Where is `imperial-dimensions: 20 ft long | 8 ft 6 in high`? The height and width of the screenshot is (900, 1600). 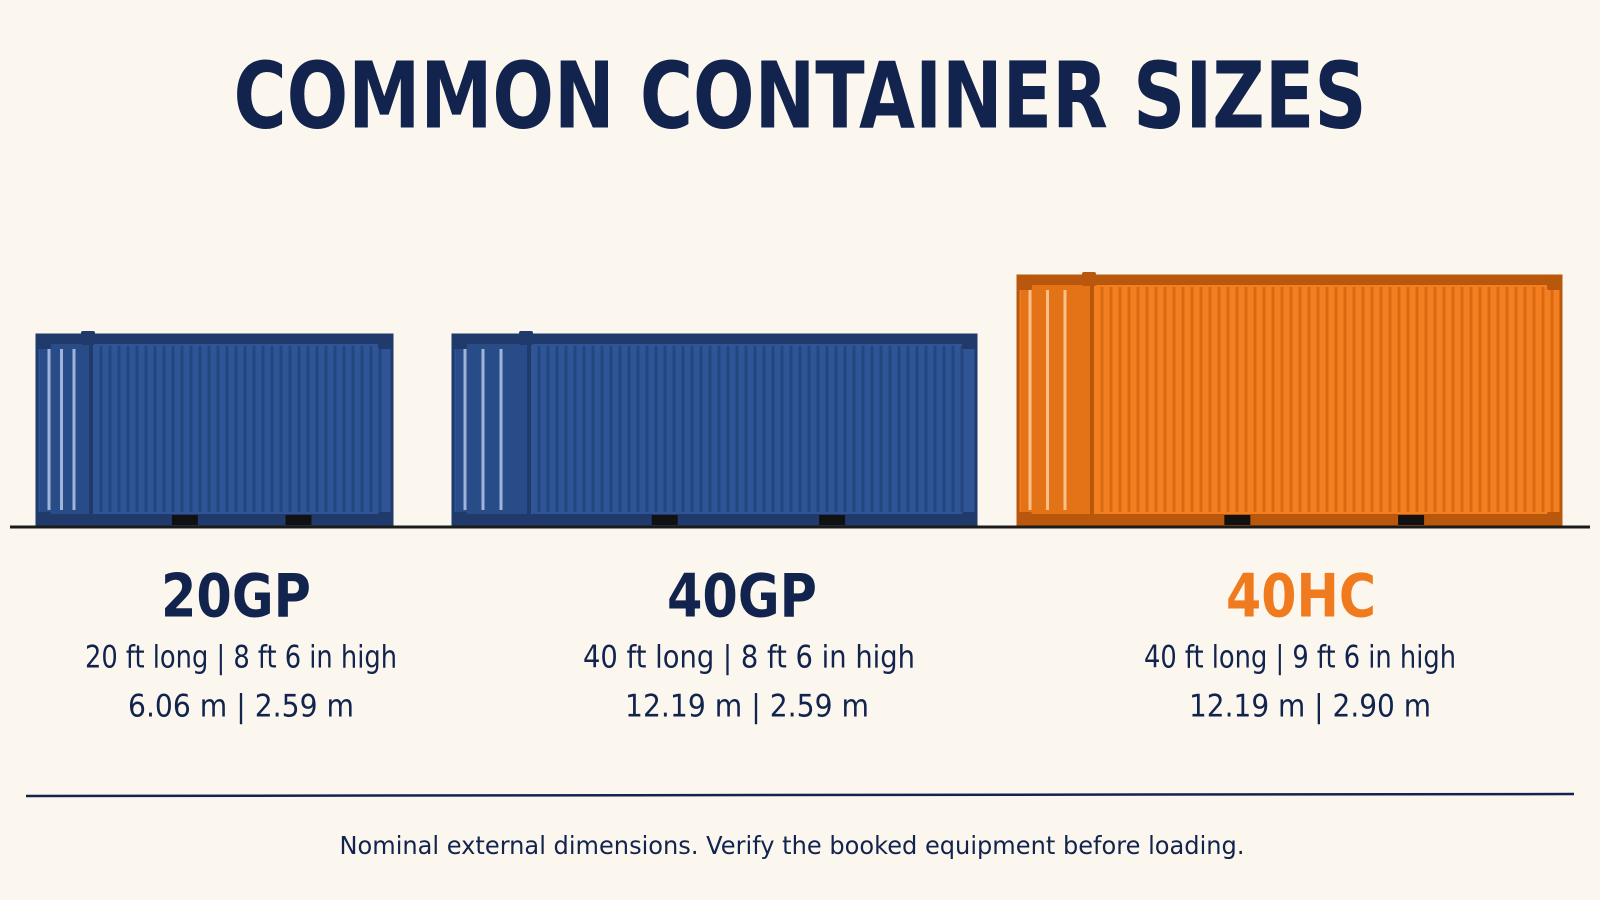
imperial-dimensions: 20 ft long | 8 ft 6 in high is located at coordinates (241, 658).